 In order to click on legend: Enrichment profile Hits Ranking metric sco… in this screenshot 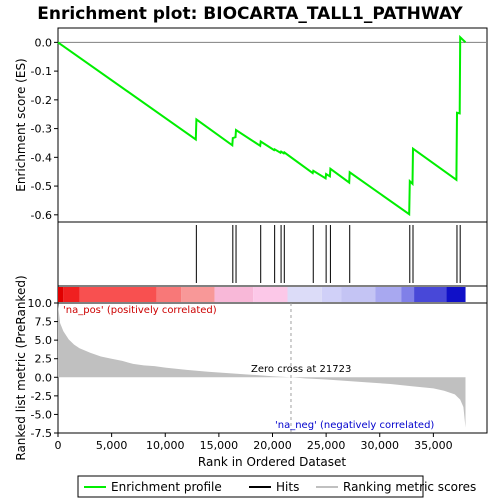, I will do `click(276, 486)`.